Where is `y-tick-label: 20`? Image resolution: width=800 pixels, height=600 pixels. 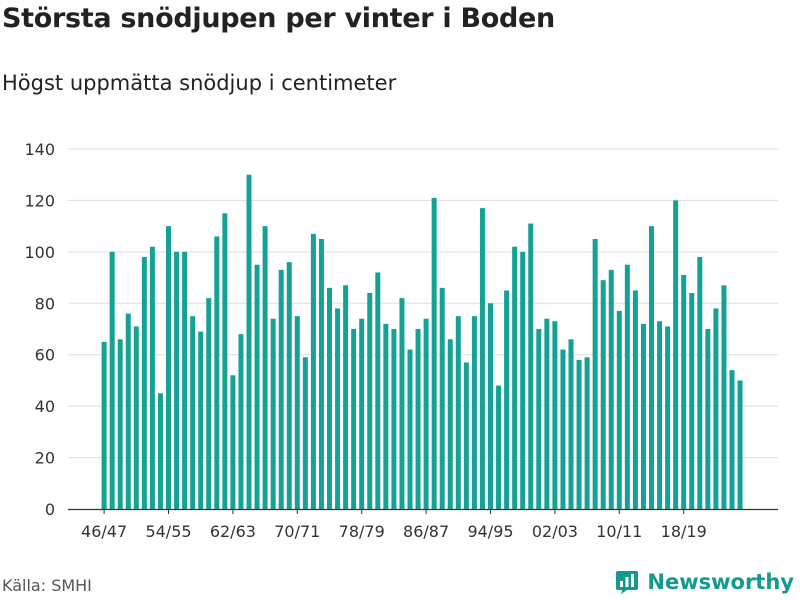 y-tick-label: 20 is located at coordinates (45, 458).